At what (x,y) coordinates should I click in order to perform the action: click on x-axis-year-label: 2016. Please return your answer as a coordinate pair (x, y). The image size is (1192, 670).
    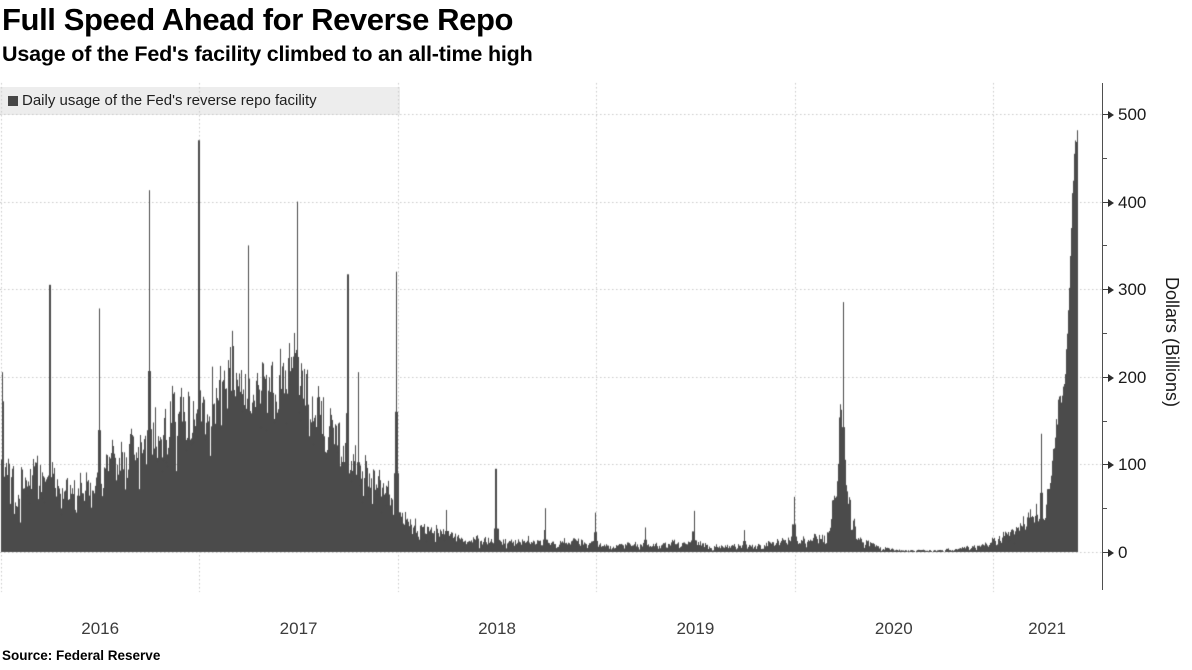
    Looking at the image, I should click on (100, 628).